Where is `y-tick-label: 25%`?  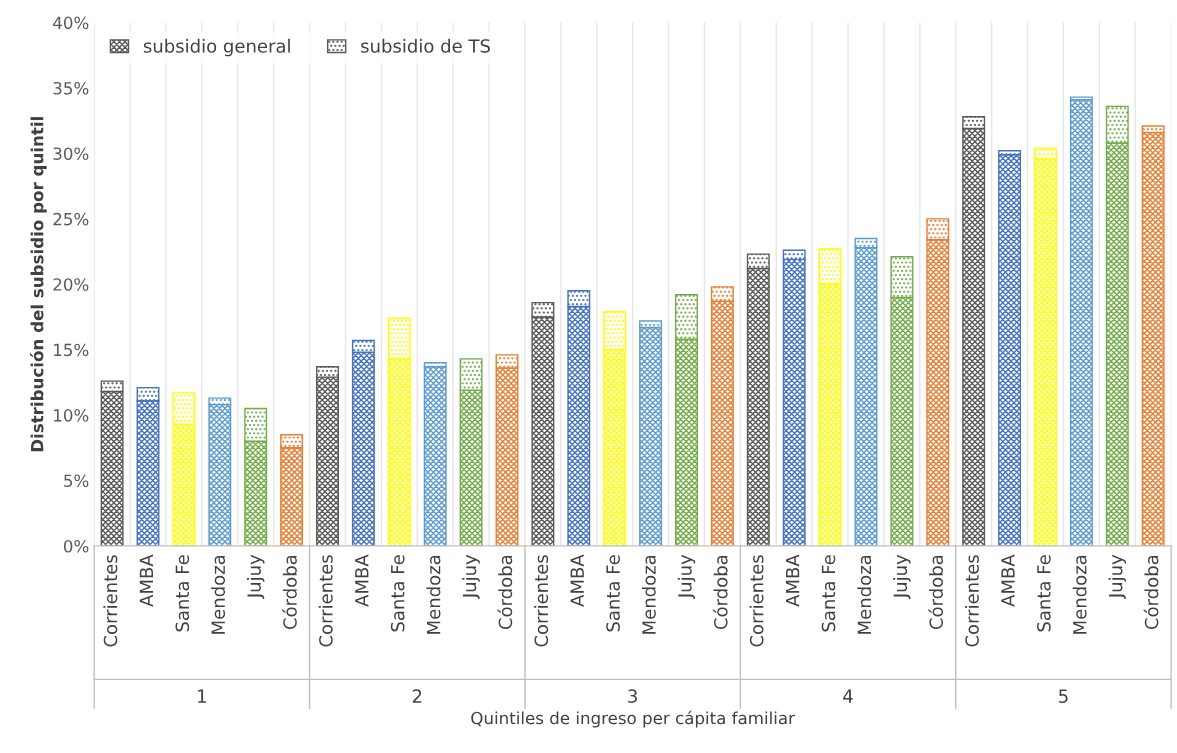 y-tick-label: 25% is located at coordinates (71, 219).